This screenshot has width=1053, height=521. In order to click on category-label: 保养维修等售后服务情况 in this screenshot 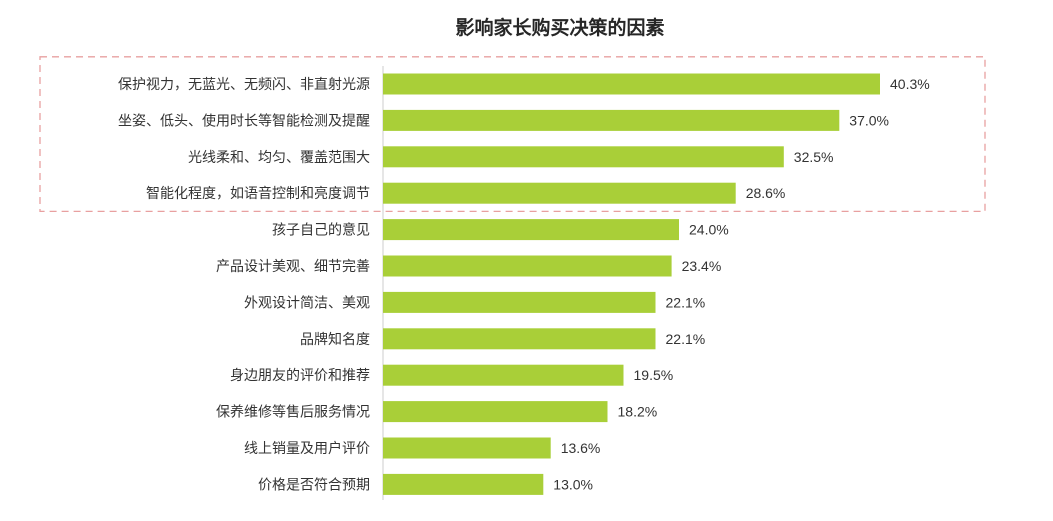, I will do `click(293, 412)`.